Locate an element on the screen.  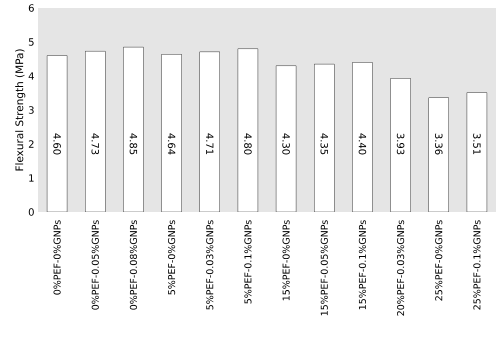
y-tick-label: 2 is located at coordinates (31, 144).